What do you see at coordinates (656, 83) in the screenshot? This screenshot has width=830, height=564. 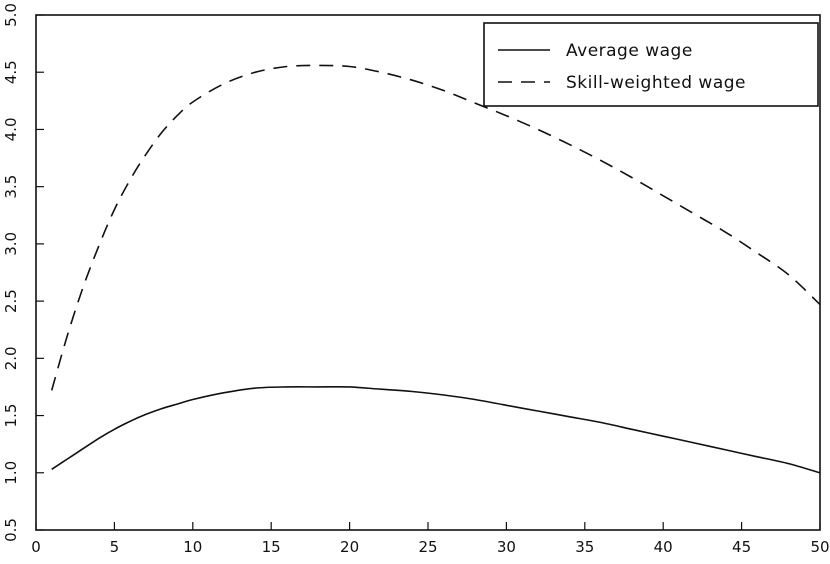 I see `legend-label-skill-weighted-wage: Skill-weighted wage` at bounding box center [656, 83].